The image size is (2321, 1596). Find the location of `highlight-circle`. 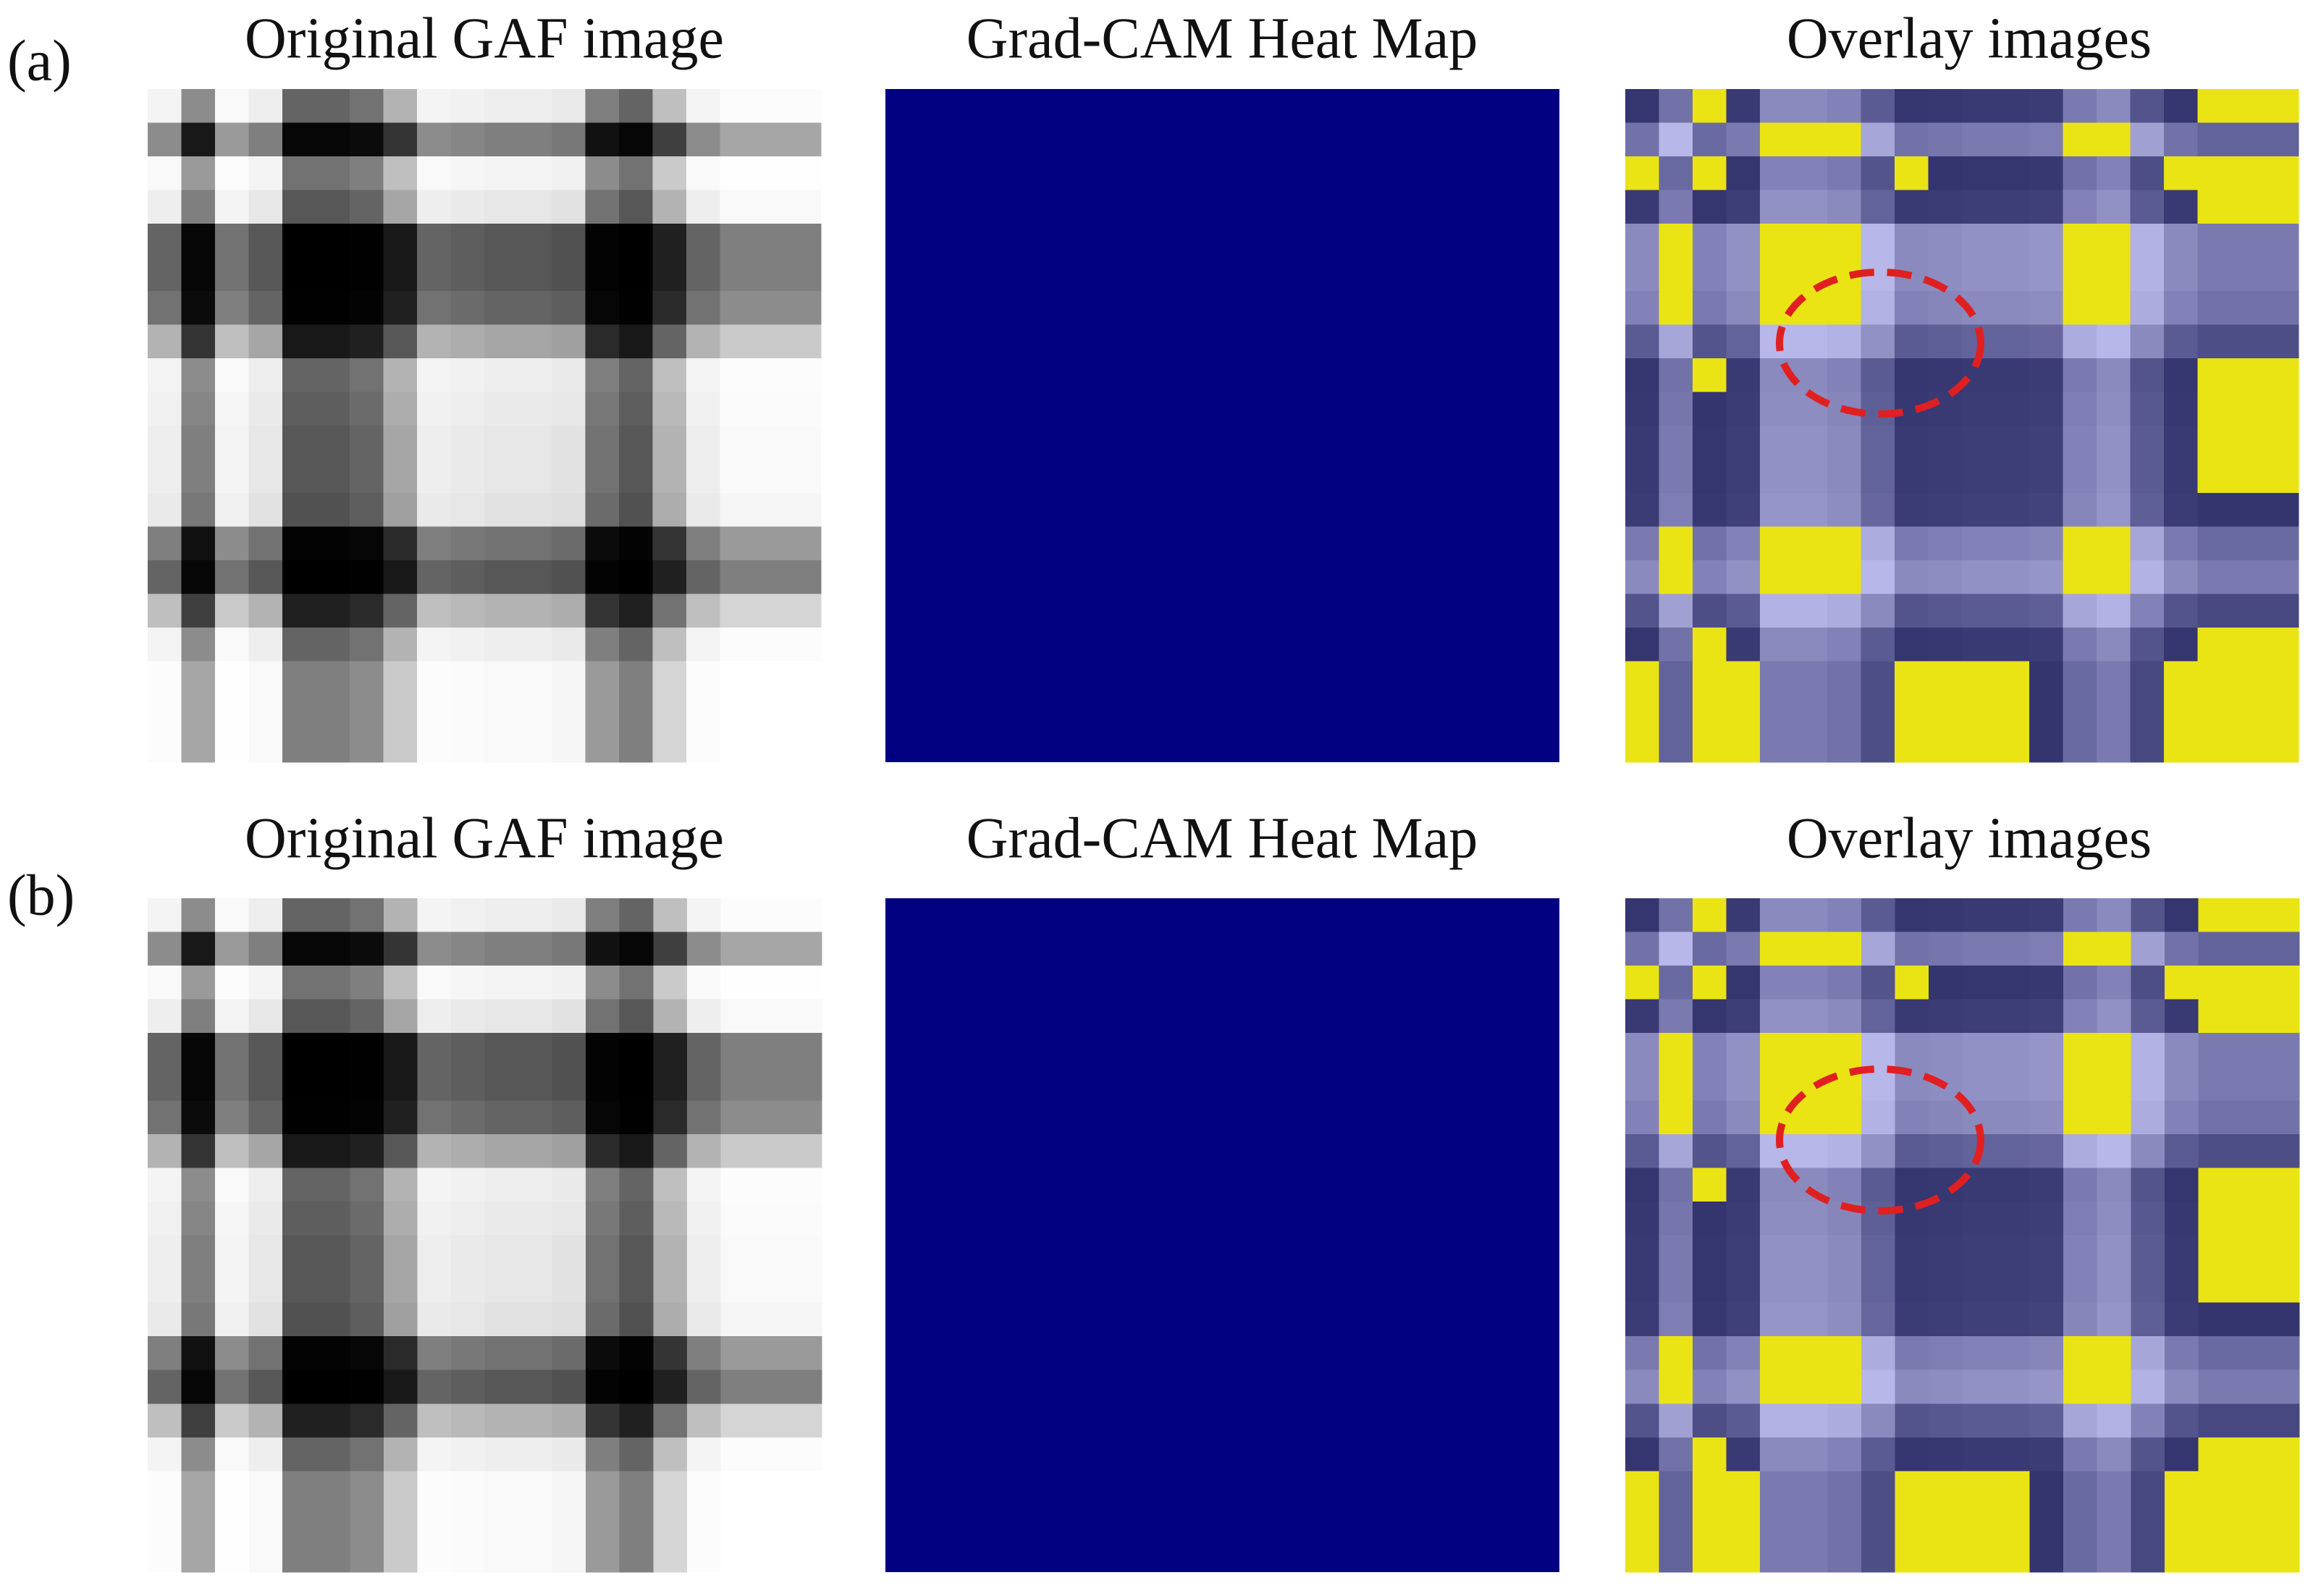

highlight-circle is located at coordinates (1880, 1140).